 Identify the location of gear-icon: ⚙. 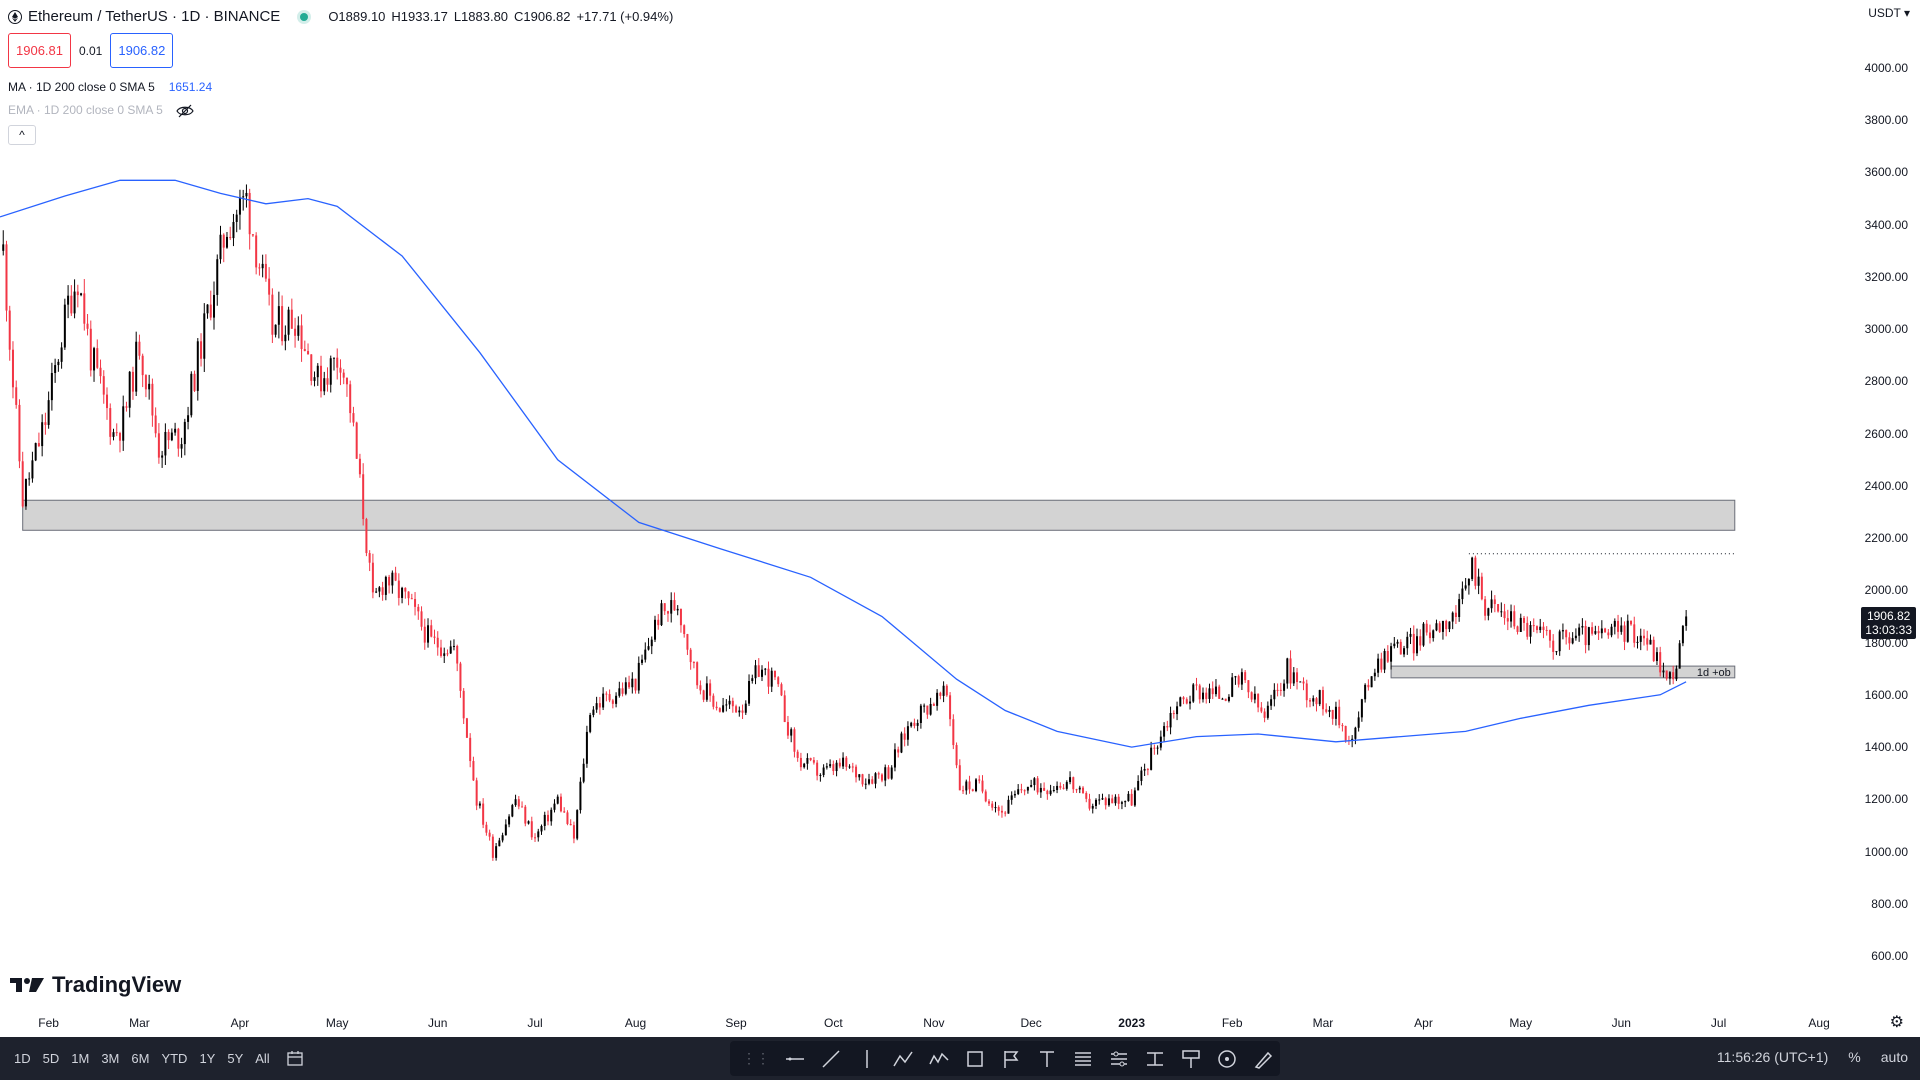
(1896, 1022).